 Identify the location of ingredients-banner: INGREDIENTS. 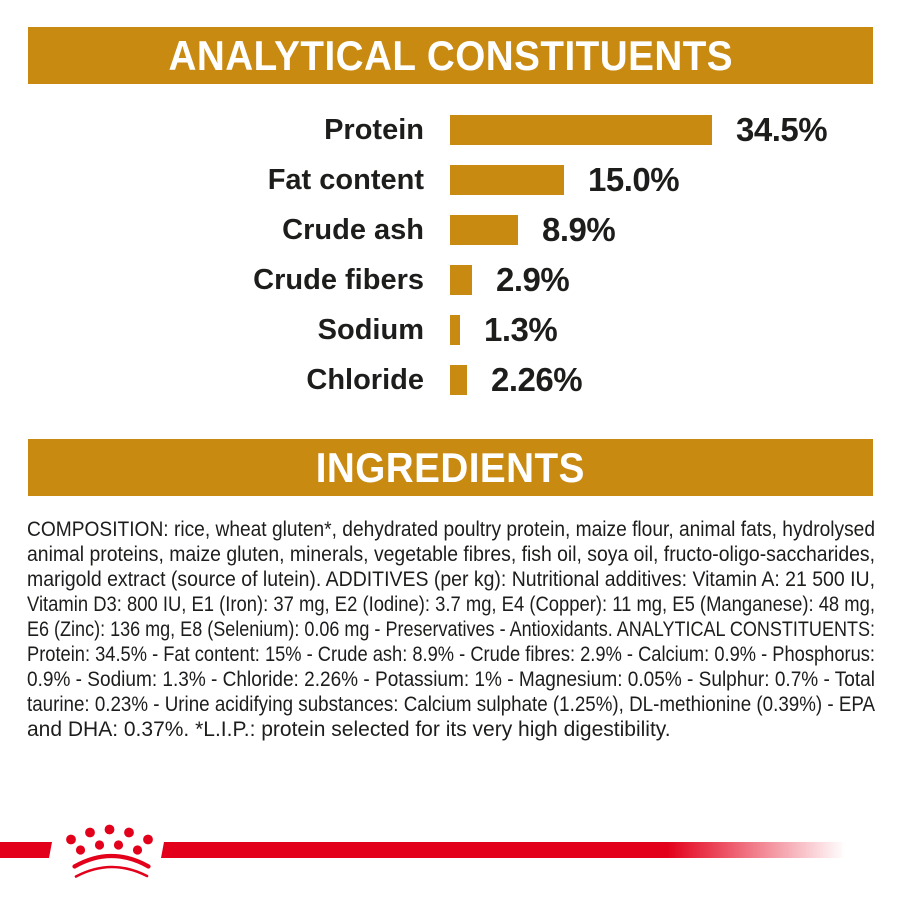
(450, 467).